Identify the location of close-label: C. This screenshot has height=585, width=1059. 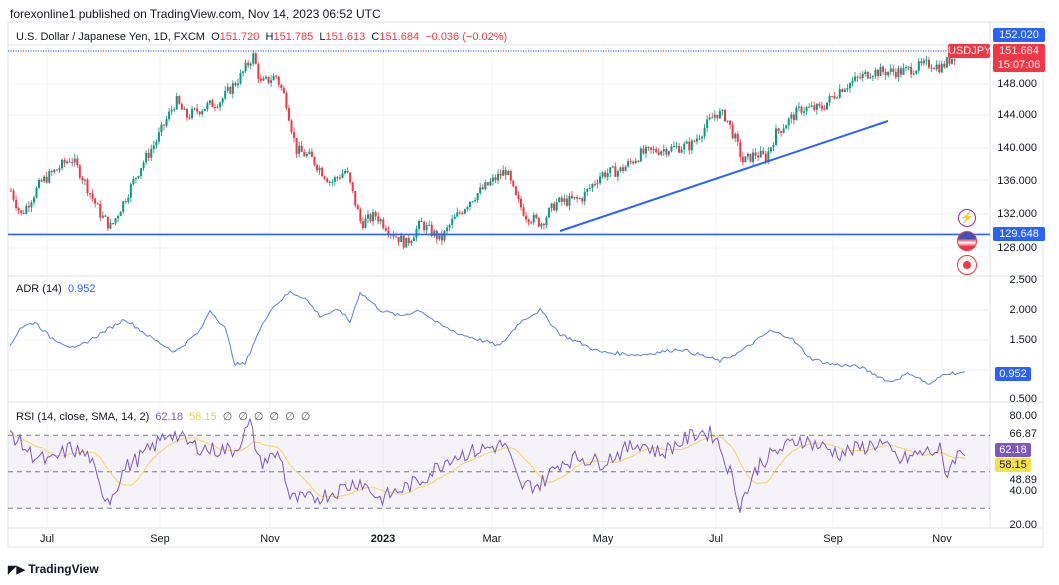
(375, 37).